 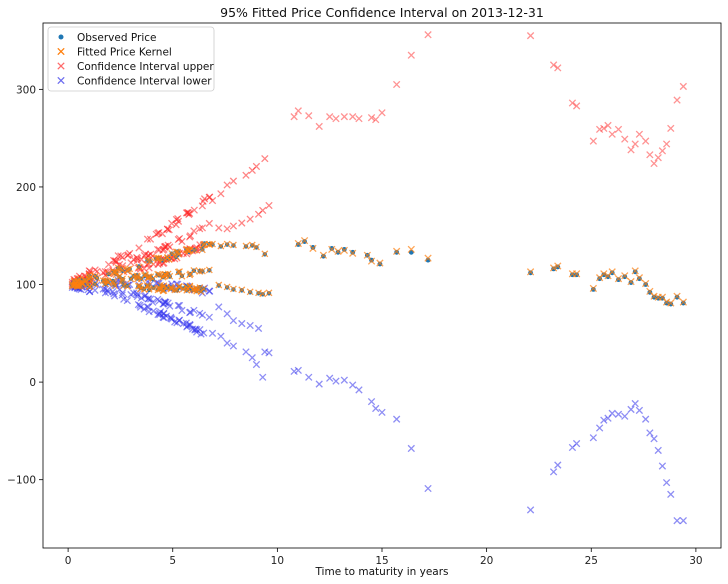 What do you see at coordinates (114, 53) in the screenshot?
I see `legend-entry-fitted: Fitted Price Kernel` at bounding box center [114, 53].